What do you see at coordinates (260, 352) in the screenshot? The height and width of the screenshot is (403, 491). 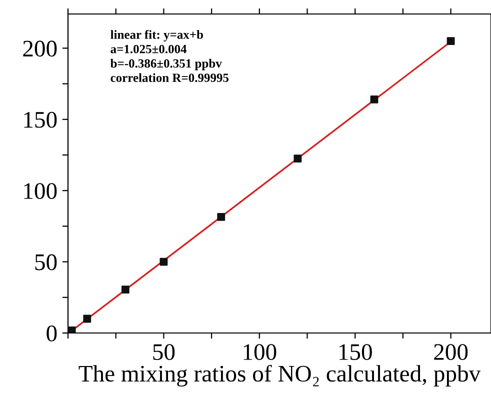 I see `x-tick-label: 100` at bounding box center [260, 352].